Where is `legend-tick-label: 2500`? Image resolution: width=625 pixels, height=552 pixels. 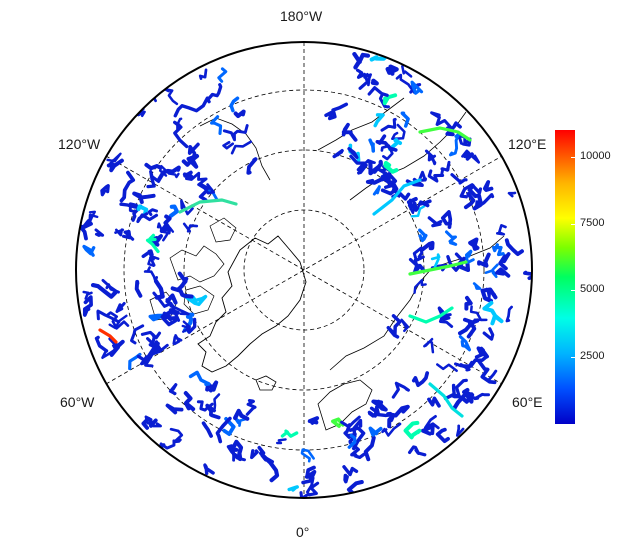
legend-tick-label: 2500 is located at coordinates (592, 356).